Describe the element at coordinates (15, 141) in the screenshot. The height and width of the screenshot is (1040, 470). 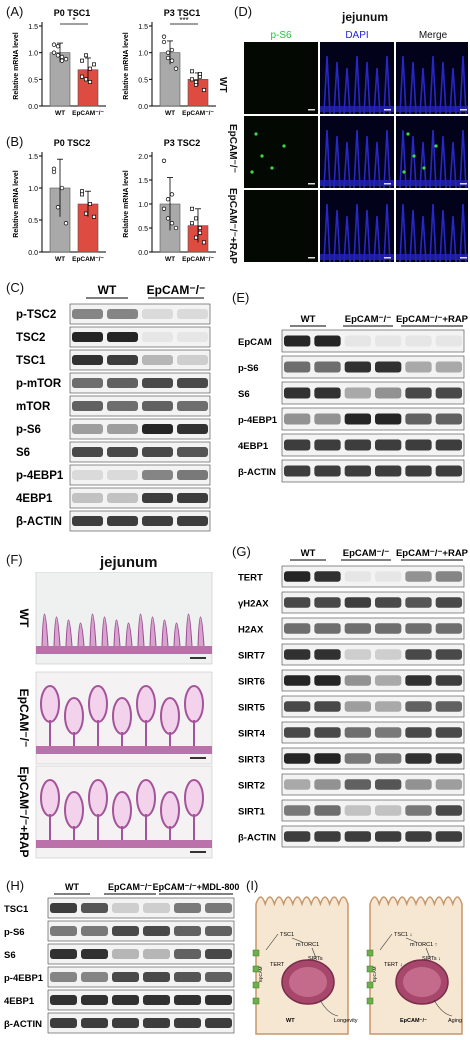
I see `panel-label-b: (B)` at that location.